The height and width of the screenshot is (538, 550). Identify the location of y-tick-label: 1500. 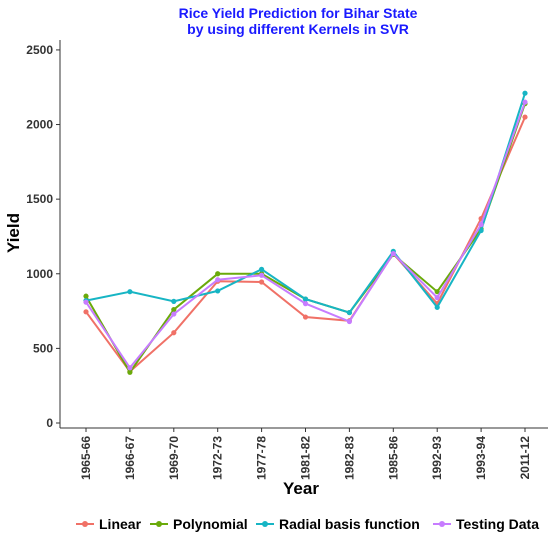
(39, 199).